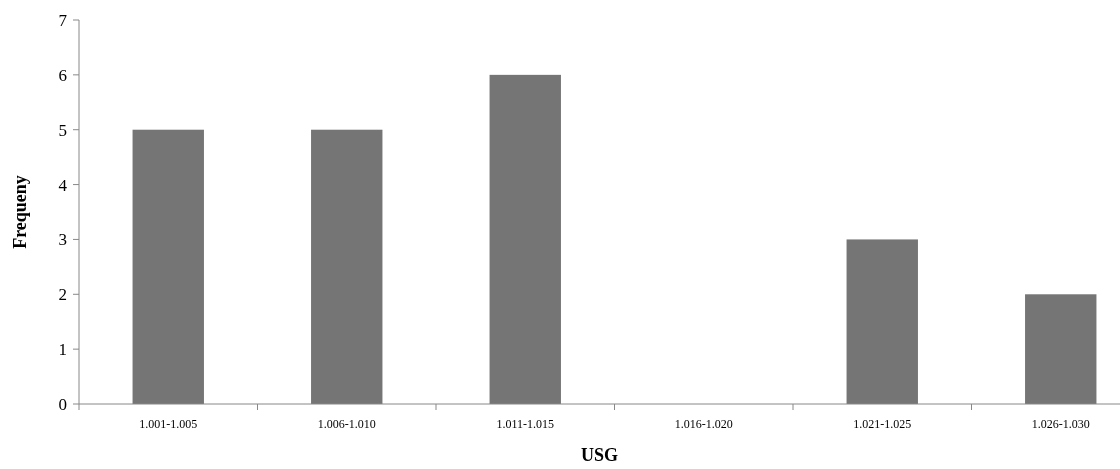 This screenshot has height=469, width=1120. Describe the element at coordinates (62, 75) in the screenshot. I see `y-tick-label: 6` at that location.